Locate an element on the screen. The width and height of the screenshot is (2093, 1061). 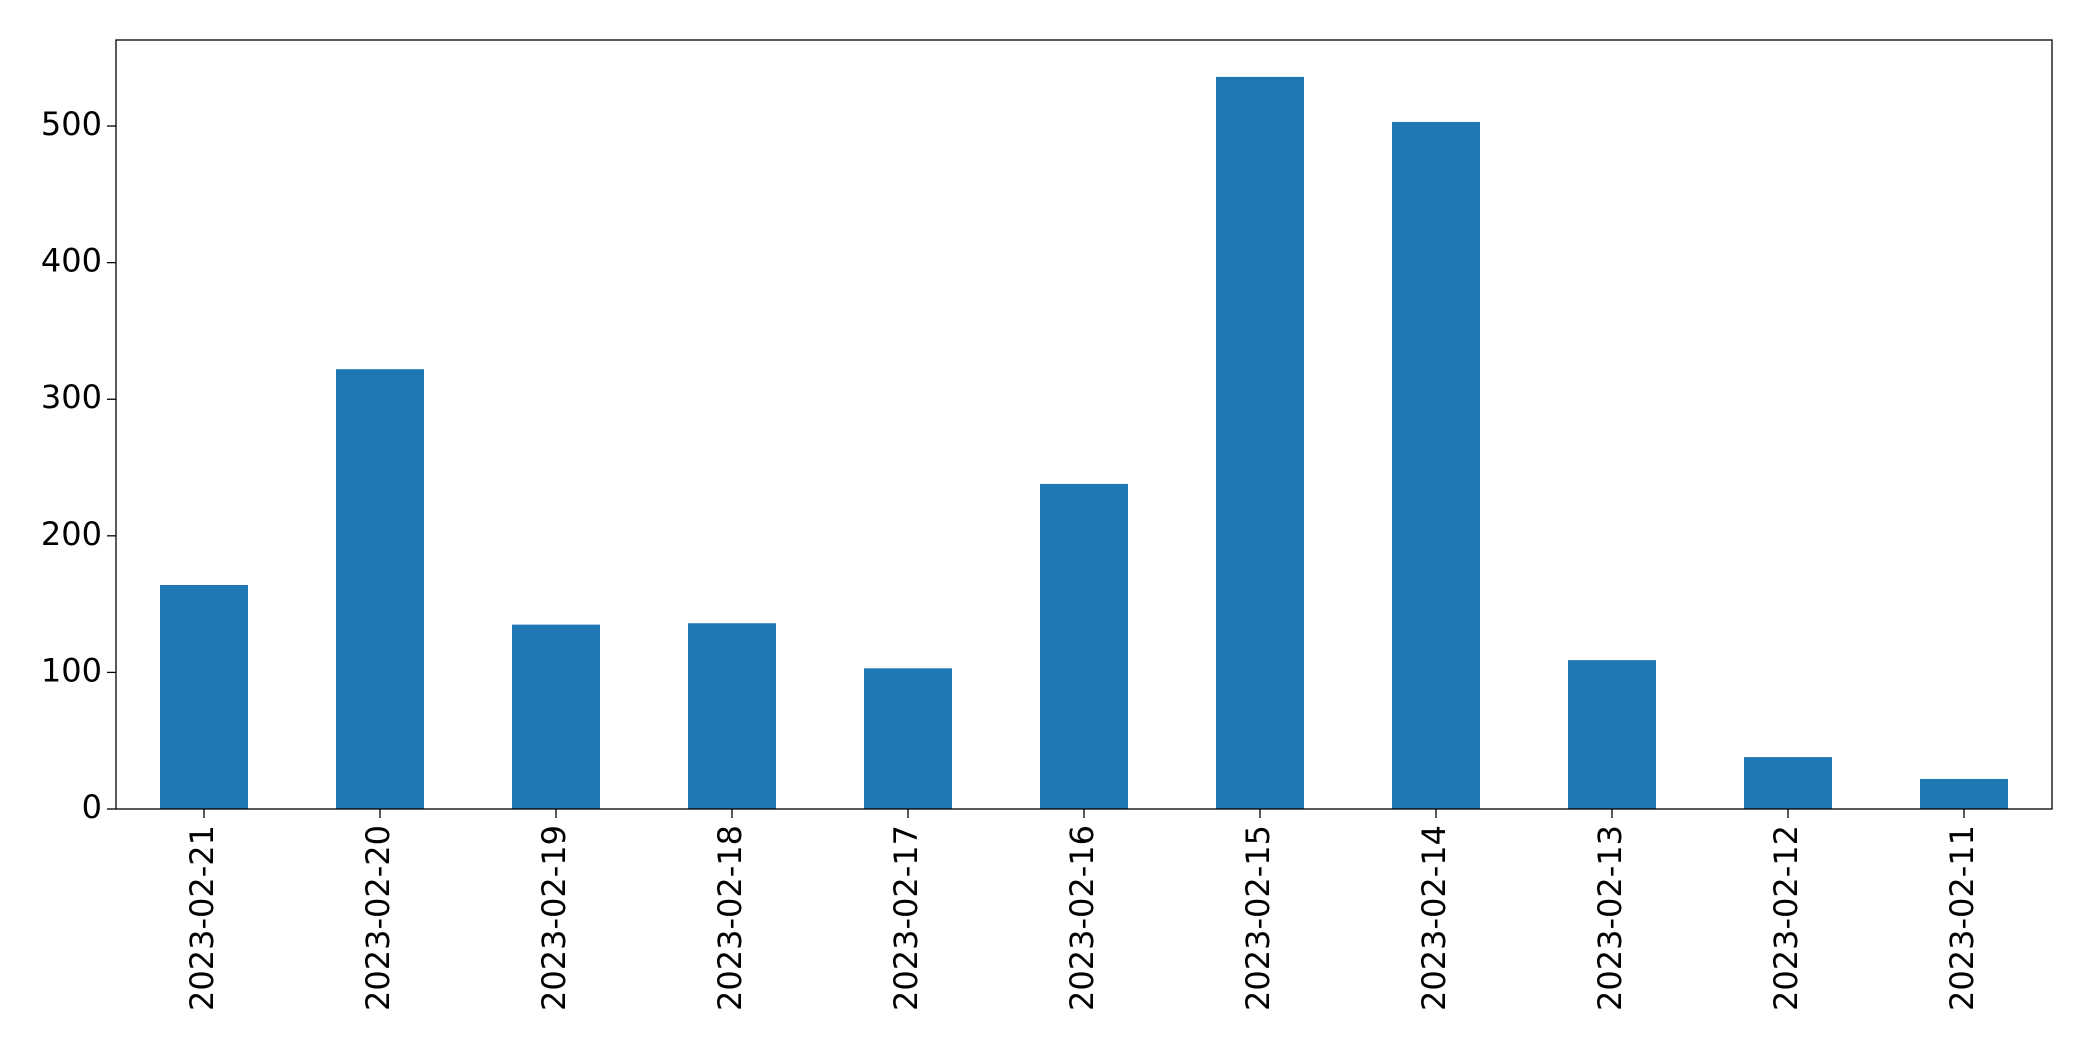
x-tick-label: 2023-02-15 is located at coordinates (1258, 918).